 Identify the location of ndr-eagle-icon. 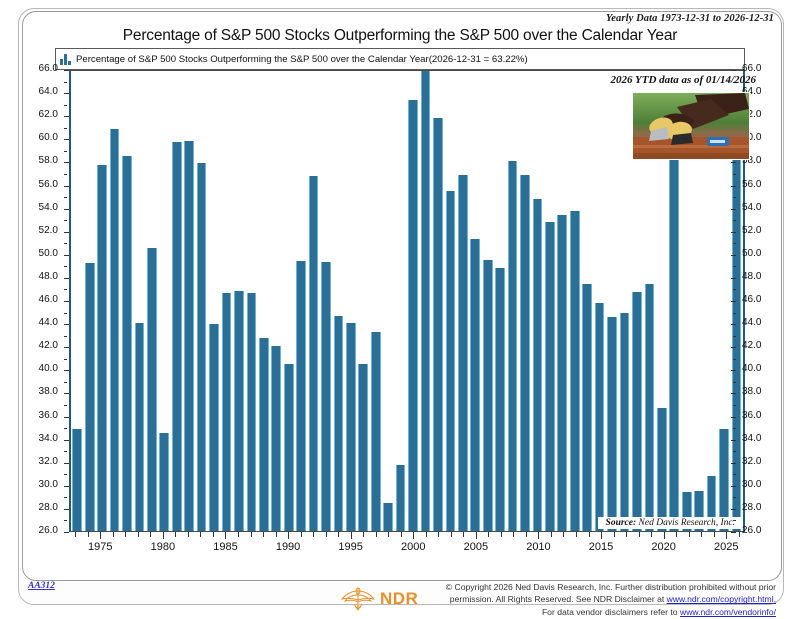
(358, 599).